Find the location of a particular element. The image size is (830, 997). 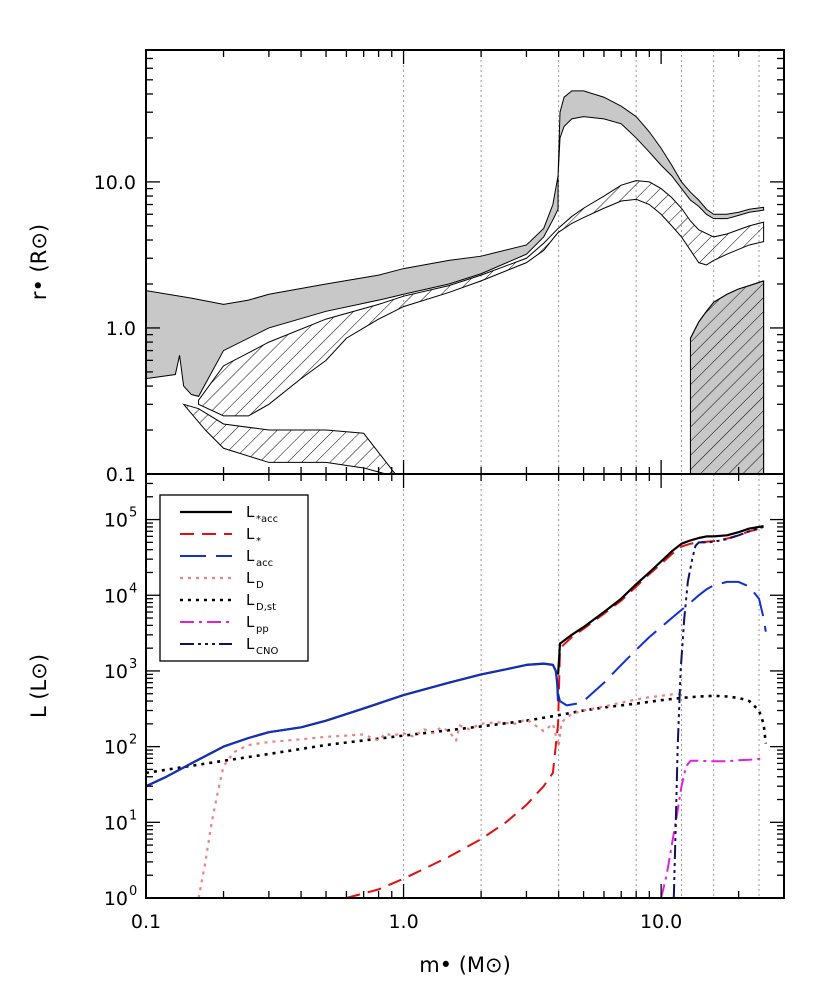

y-tick-exponent: 1 is located at coordinates (133, 815).